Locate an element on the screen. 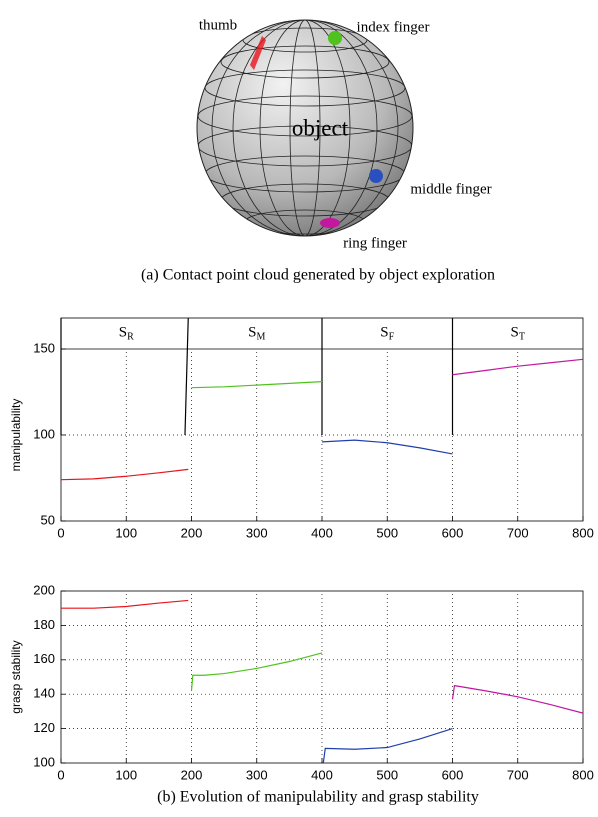 This screenshot has width=598, height=817. label: thumb is located at coordinates (218, 25).